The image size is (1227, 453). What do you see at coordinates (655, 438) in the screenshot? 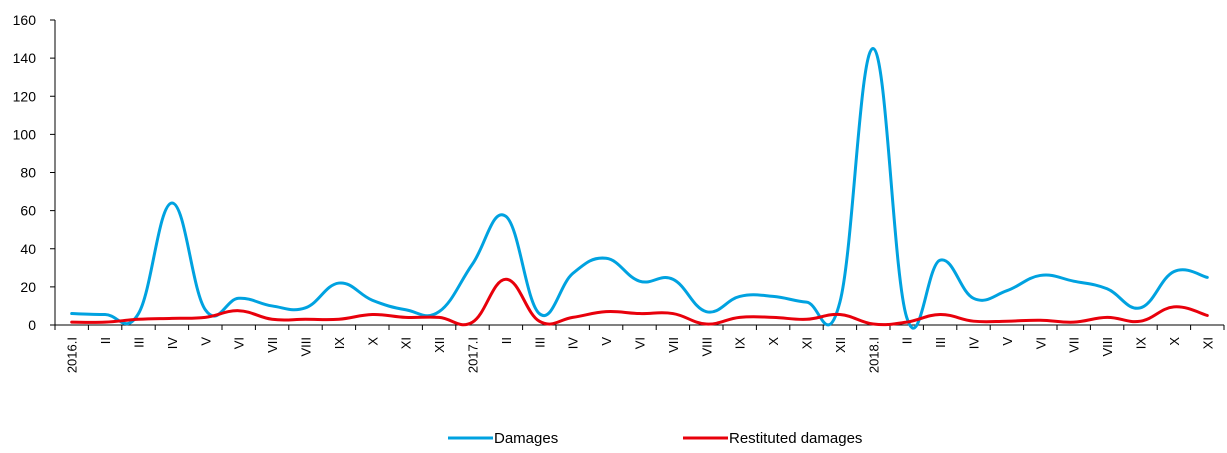
I see `legend: Damages Restituted damages` at bounding box center [655, 438].